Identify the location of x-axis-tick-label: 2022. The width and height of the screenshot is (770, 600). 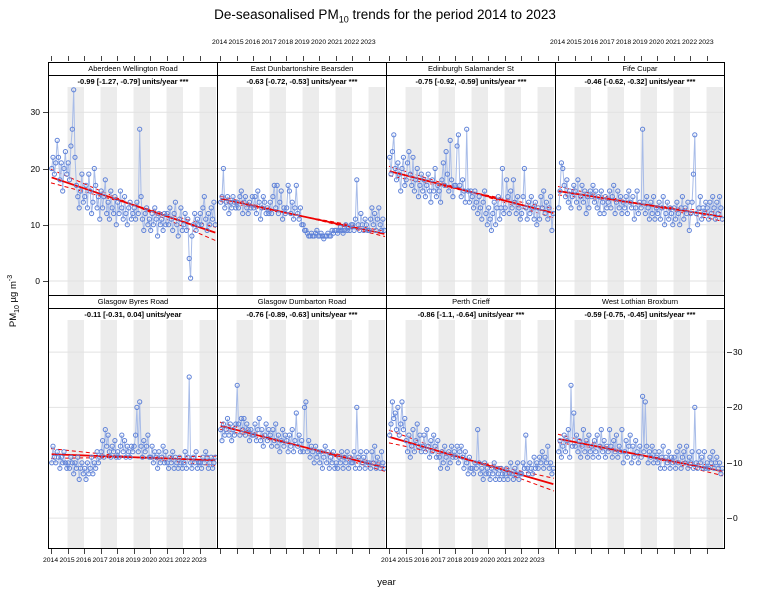
(521, 560).